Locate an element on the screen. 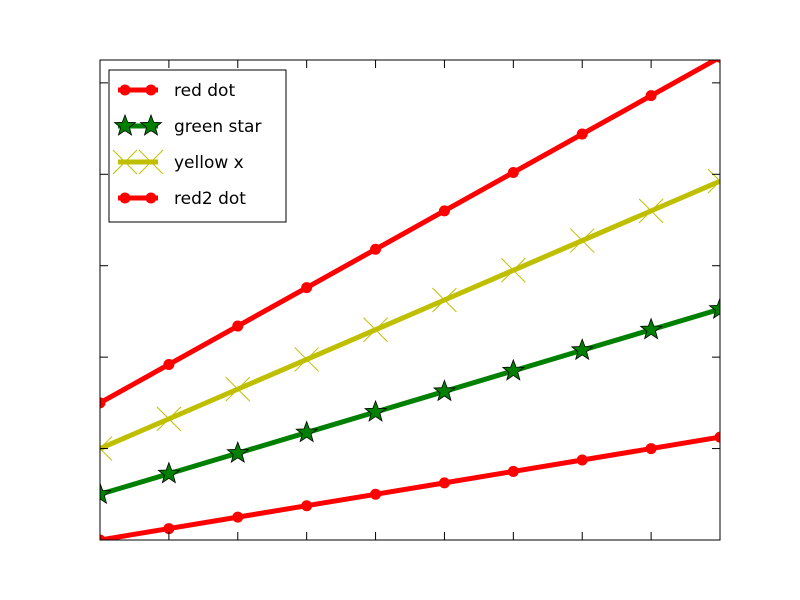 The image size is (800, 600). legend-item-green-star: green star is located at coordinates (187, 125).